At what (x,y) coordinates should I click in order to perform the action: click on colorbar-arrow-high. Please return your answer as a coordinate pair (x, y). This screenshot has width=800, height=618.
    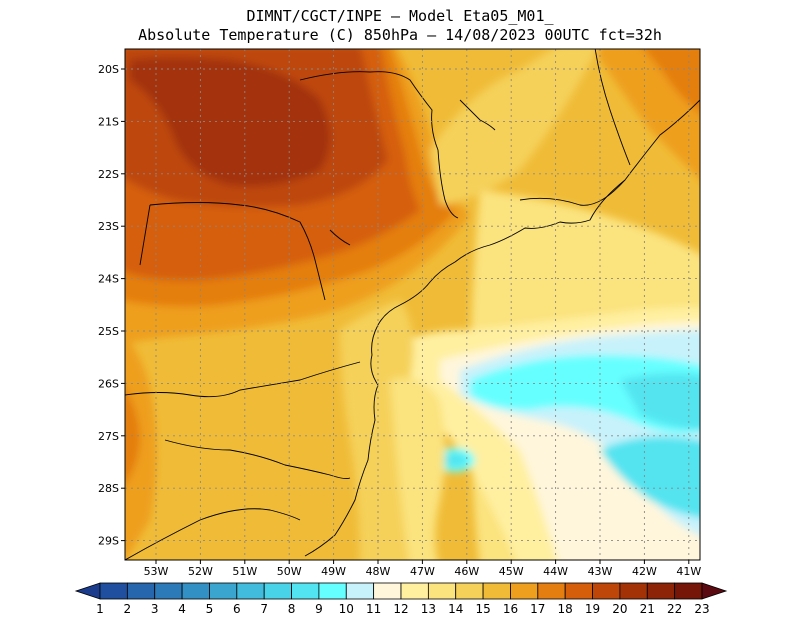
    Looking at the image, I should click on (714, 591).